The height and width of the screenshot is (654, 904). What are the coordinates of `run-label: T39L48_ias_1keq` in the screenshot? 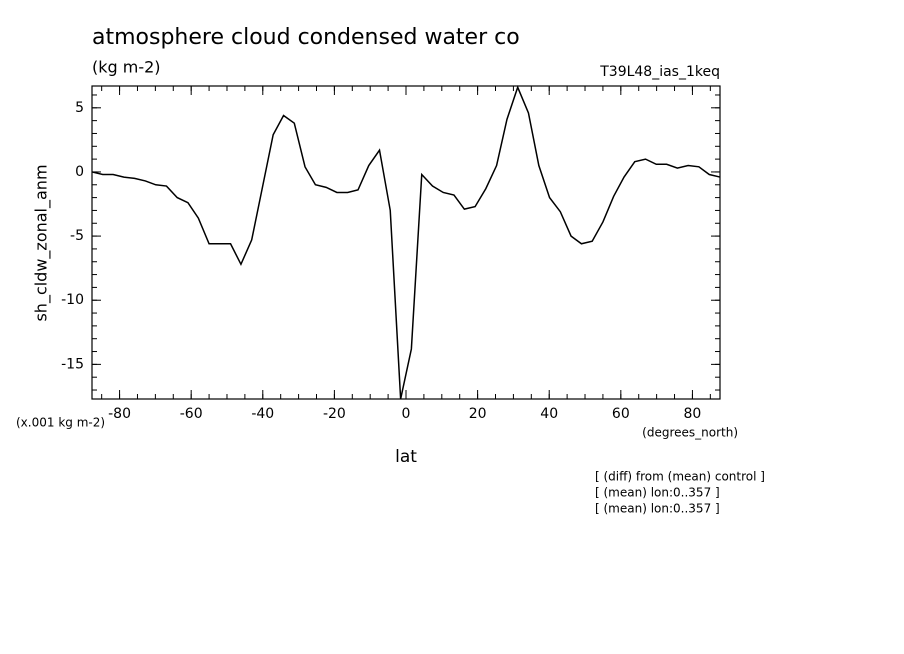 It's located at (659, 72).